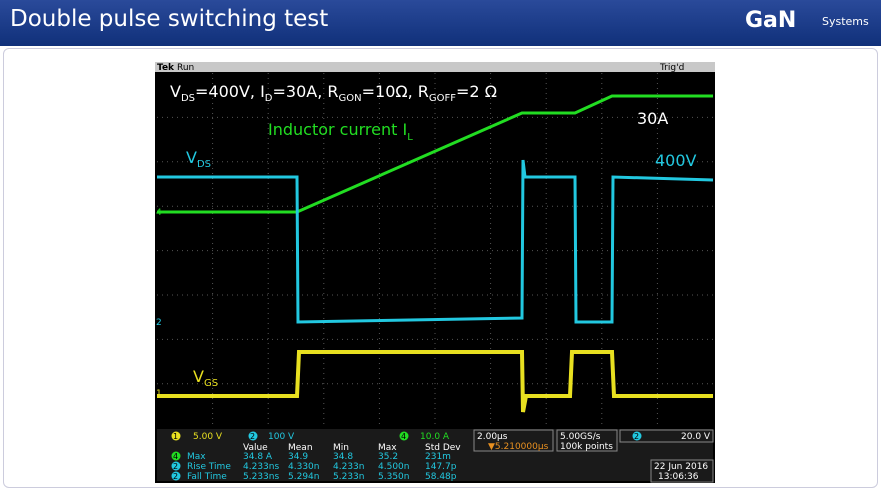  What do you see at coordinates (671, 68) in the screenshot?
I see `trigger: Trig'd` at bounding box center [671, 68].